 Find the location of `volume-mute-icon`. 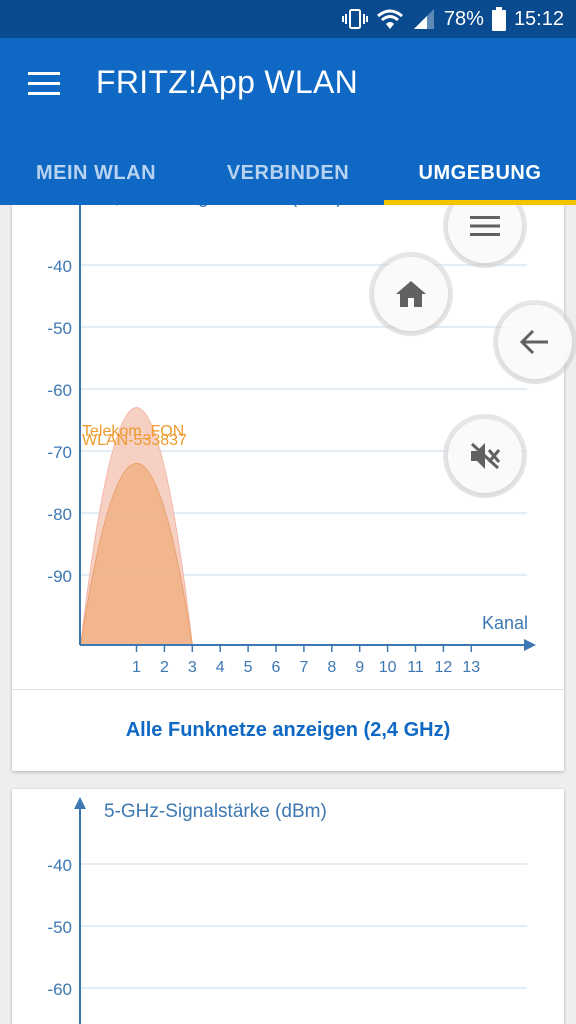

volume-mute-icon is located at coordinates (485, 456).